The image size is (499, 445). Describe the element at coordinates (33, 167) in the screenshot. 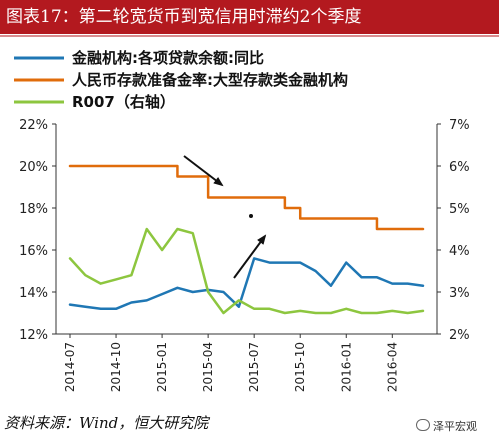

I see `left-tick-label: 20%` at that location.